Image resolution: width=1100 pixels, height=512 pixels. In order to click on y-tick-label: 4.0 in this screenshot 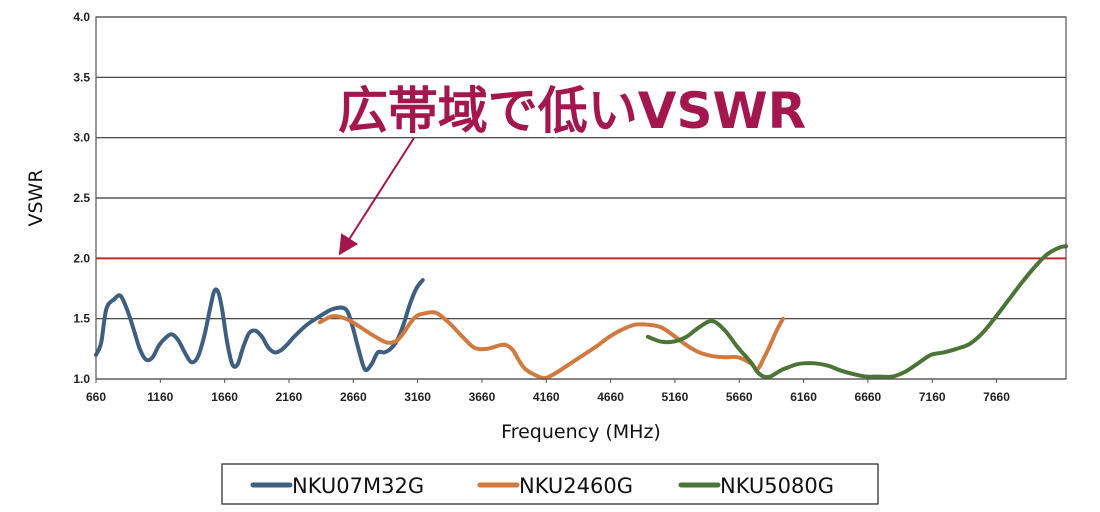, I will do `click(81, 17)`.